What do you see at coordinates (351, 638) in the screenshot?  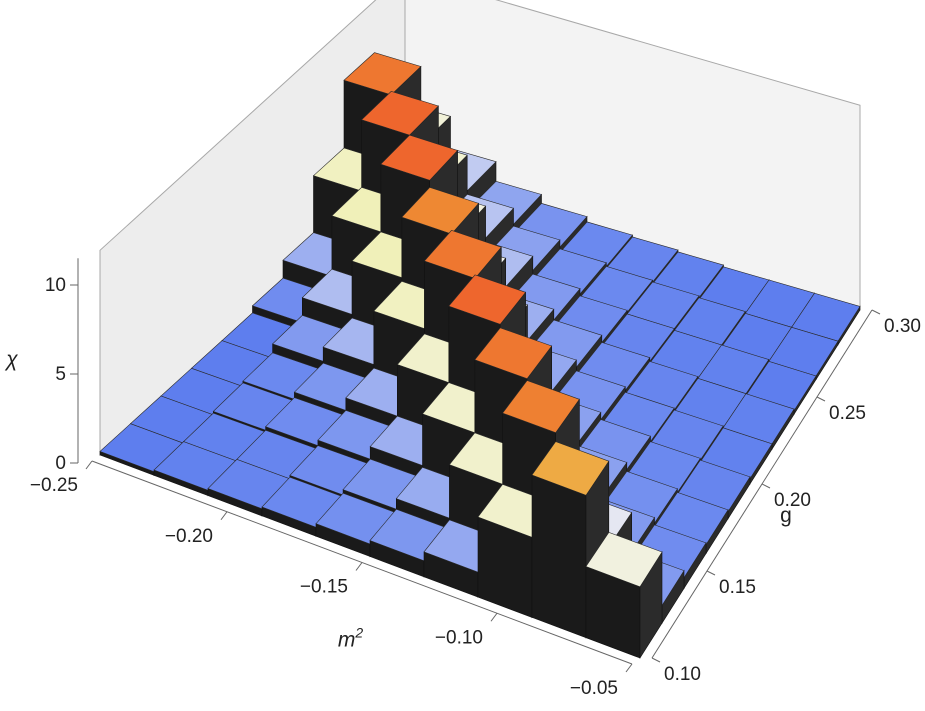 I see `x-axis-label: m2` at bounding box center [351, 638].